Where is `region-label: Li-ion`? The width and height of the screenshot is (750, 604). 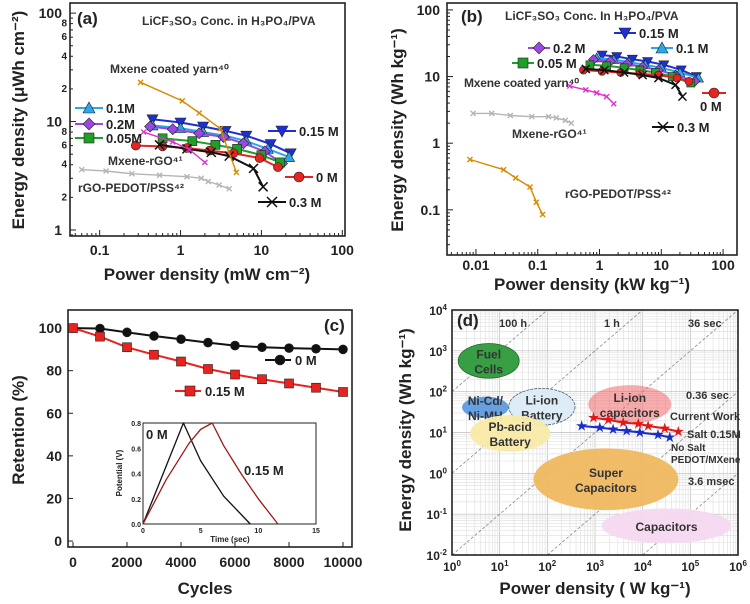
region-label: Li-ion is located at coordinates (542, 400).